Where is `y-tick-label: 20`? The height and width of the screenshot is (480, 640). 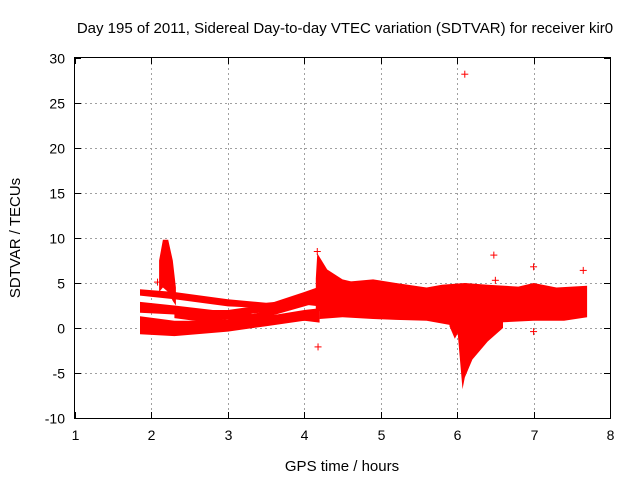 y-tick-label: 20 is located at coordinates (57, 149).